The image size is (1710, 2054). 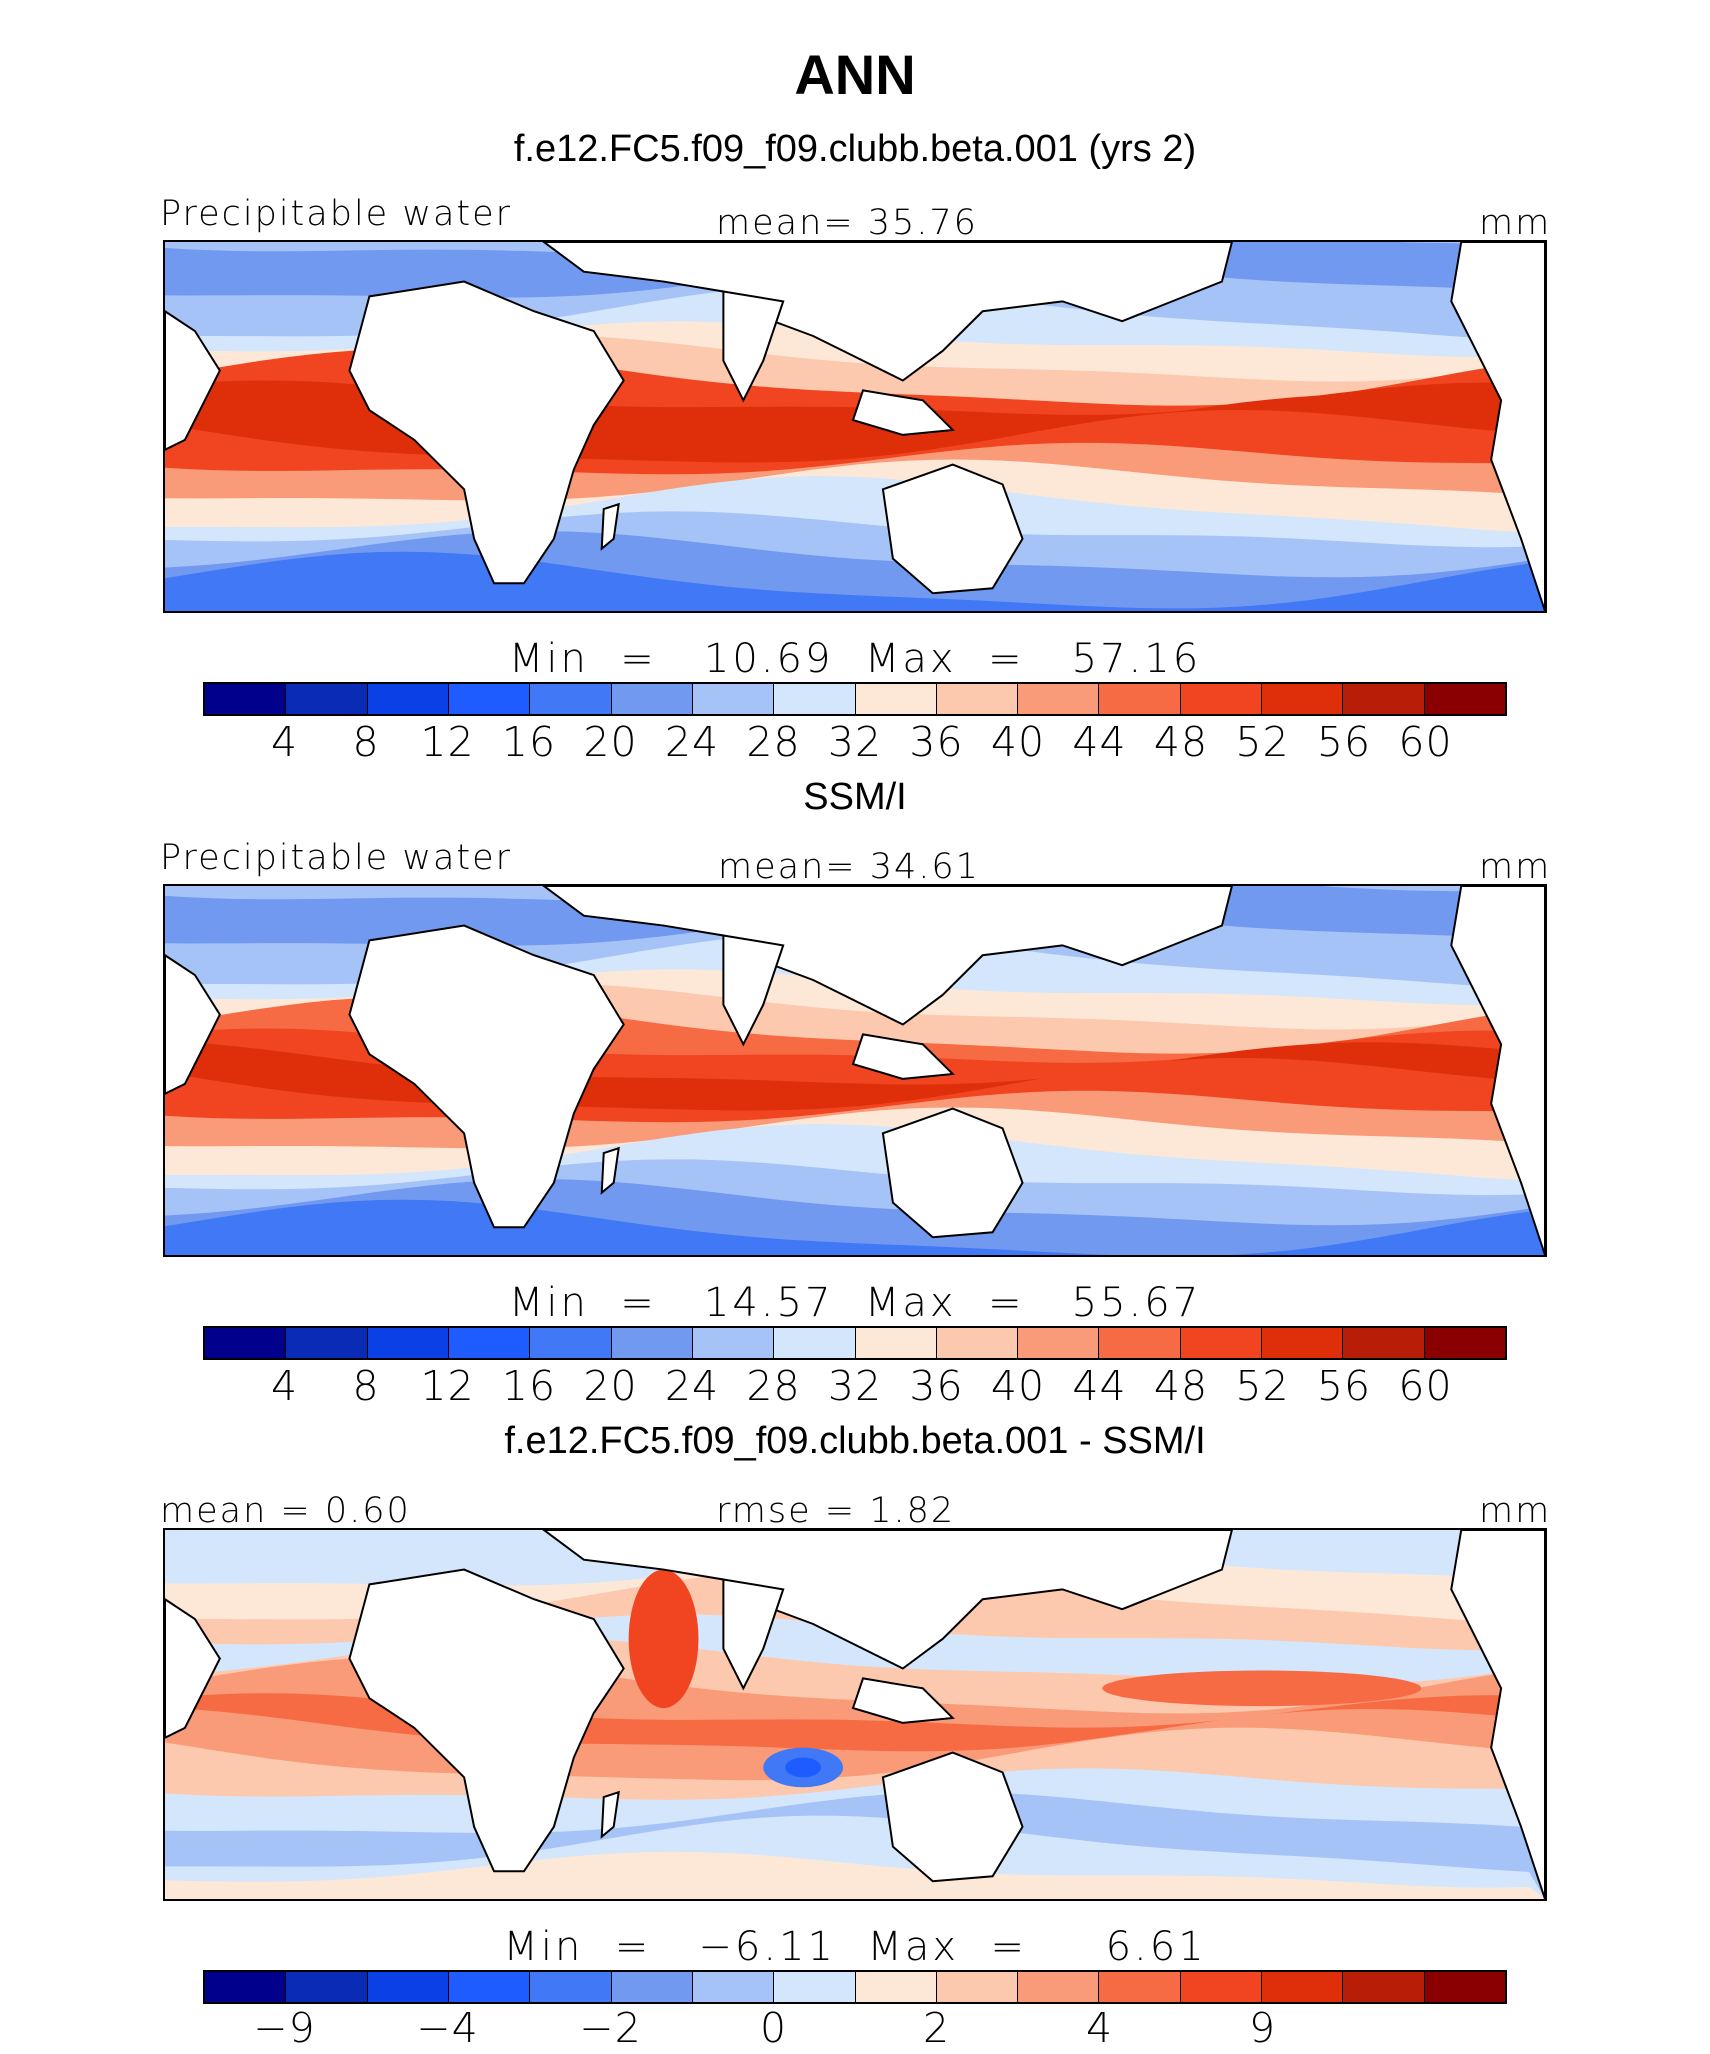 I want to click on colorbar-tick-label: 60, so click(x=1425, y=742).